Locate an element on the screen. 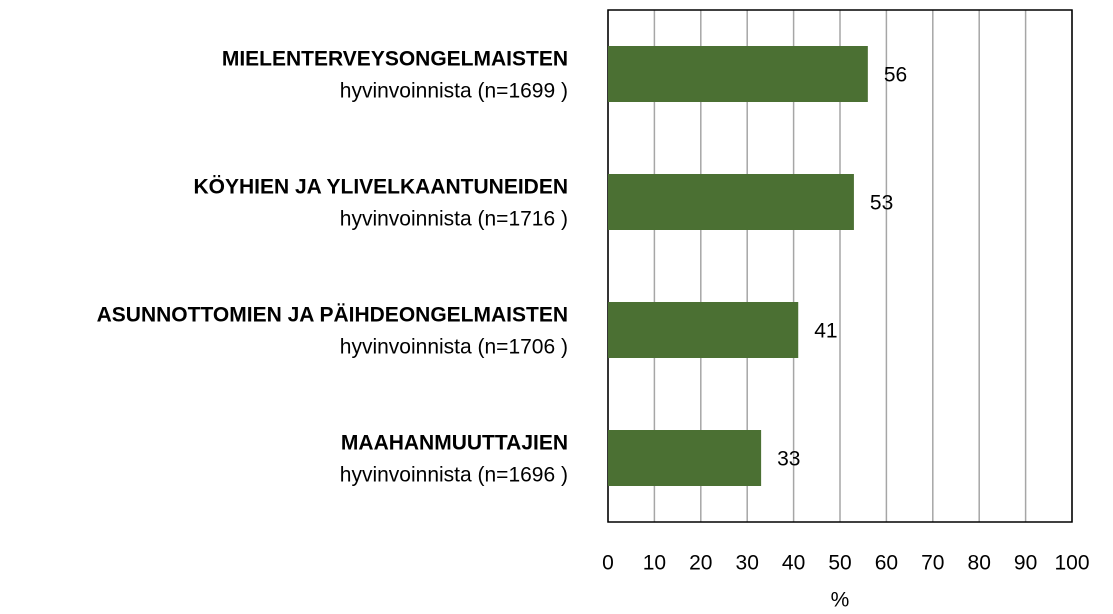 This screenshot has height=614, width=1113. category-label: hyvinvoinnista (n=1706 ) is located at coordinates (454, 347).